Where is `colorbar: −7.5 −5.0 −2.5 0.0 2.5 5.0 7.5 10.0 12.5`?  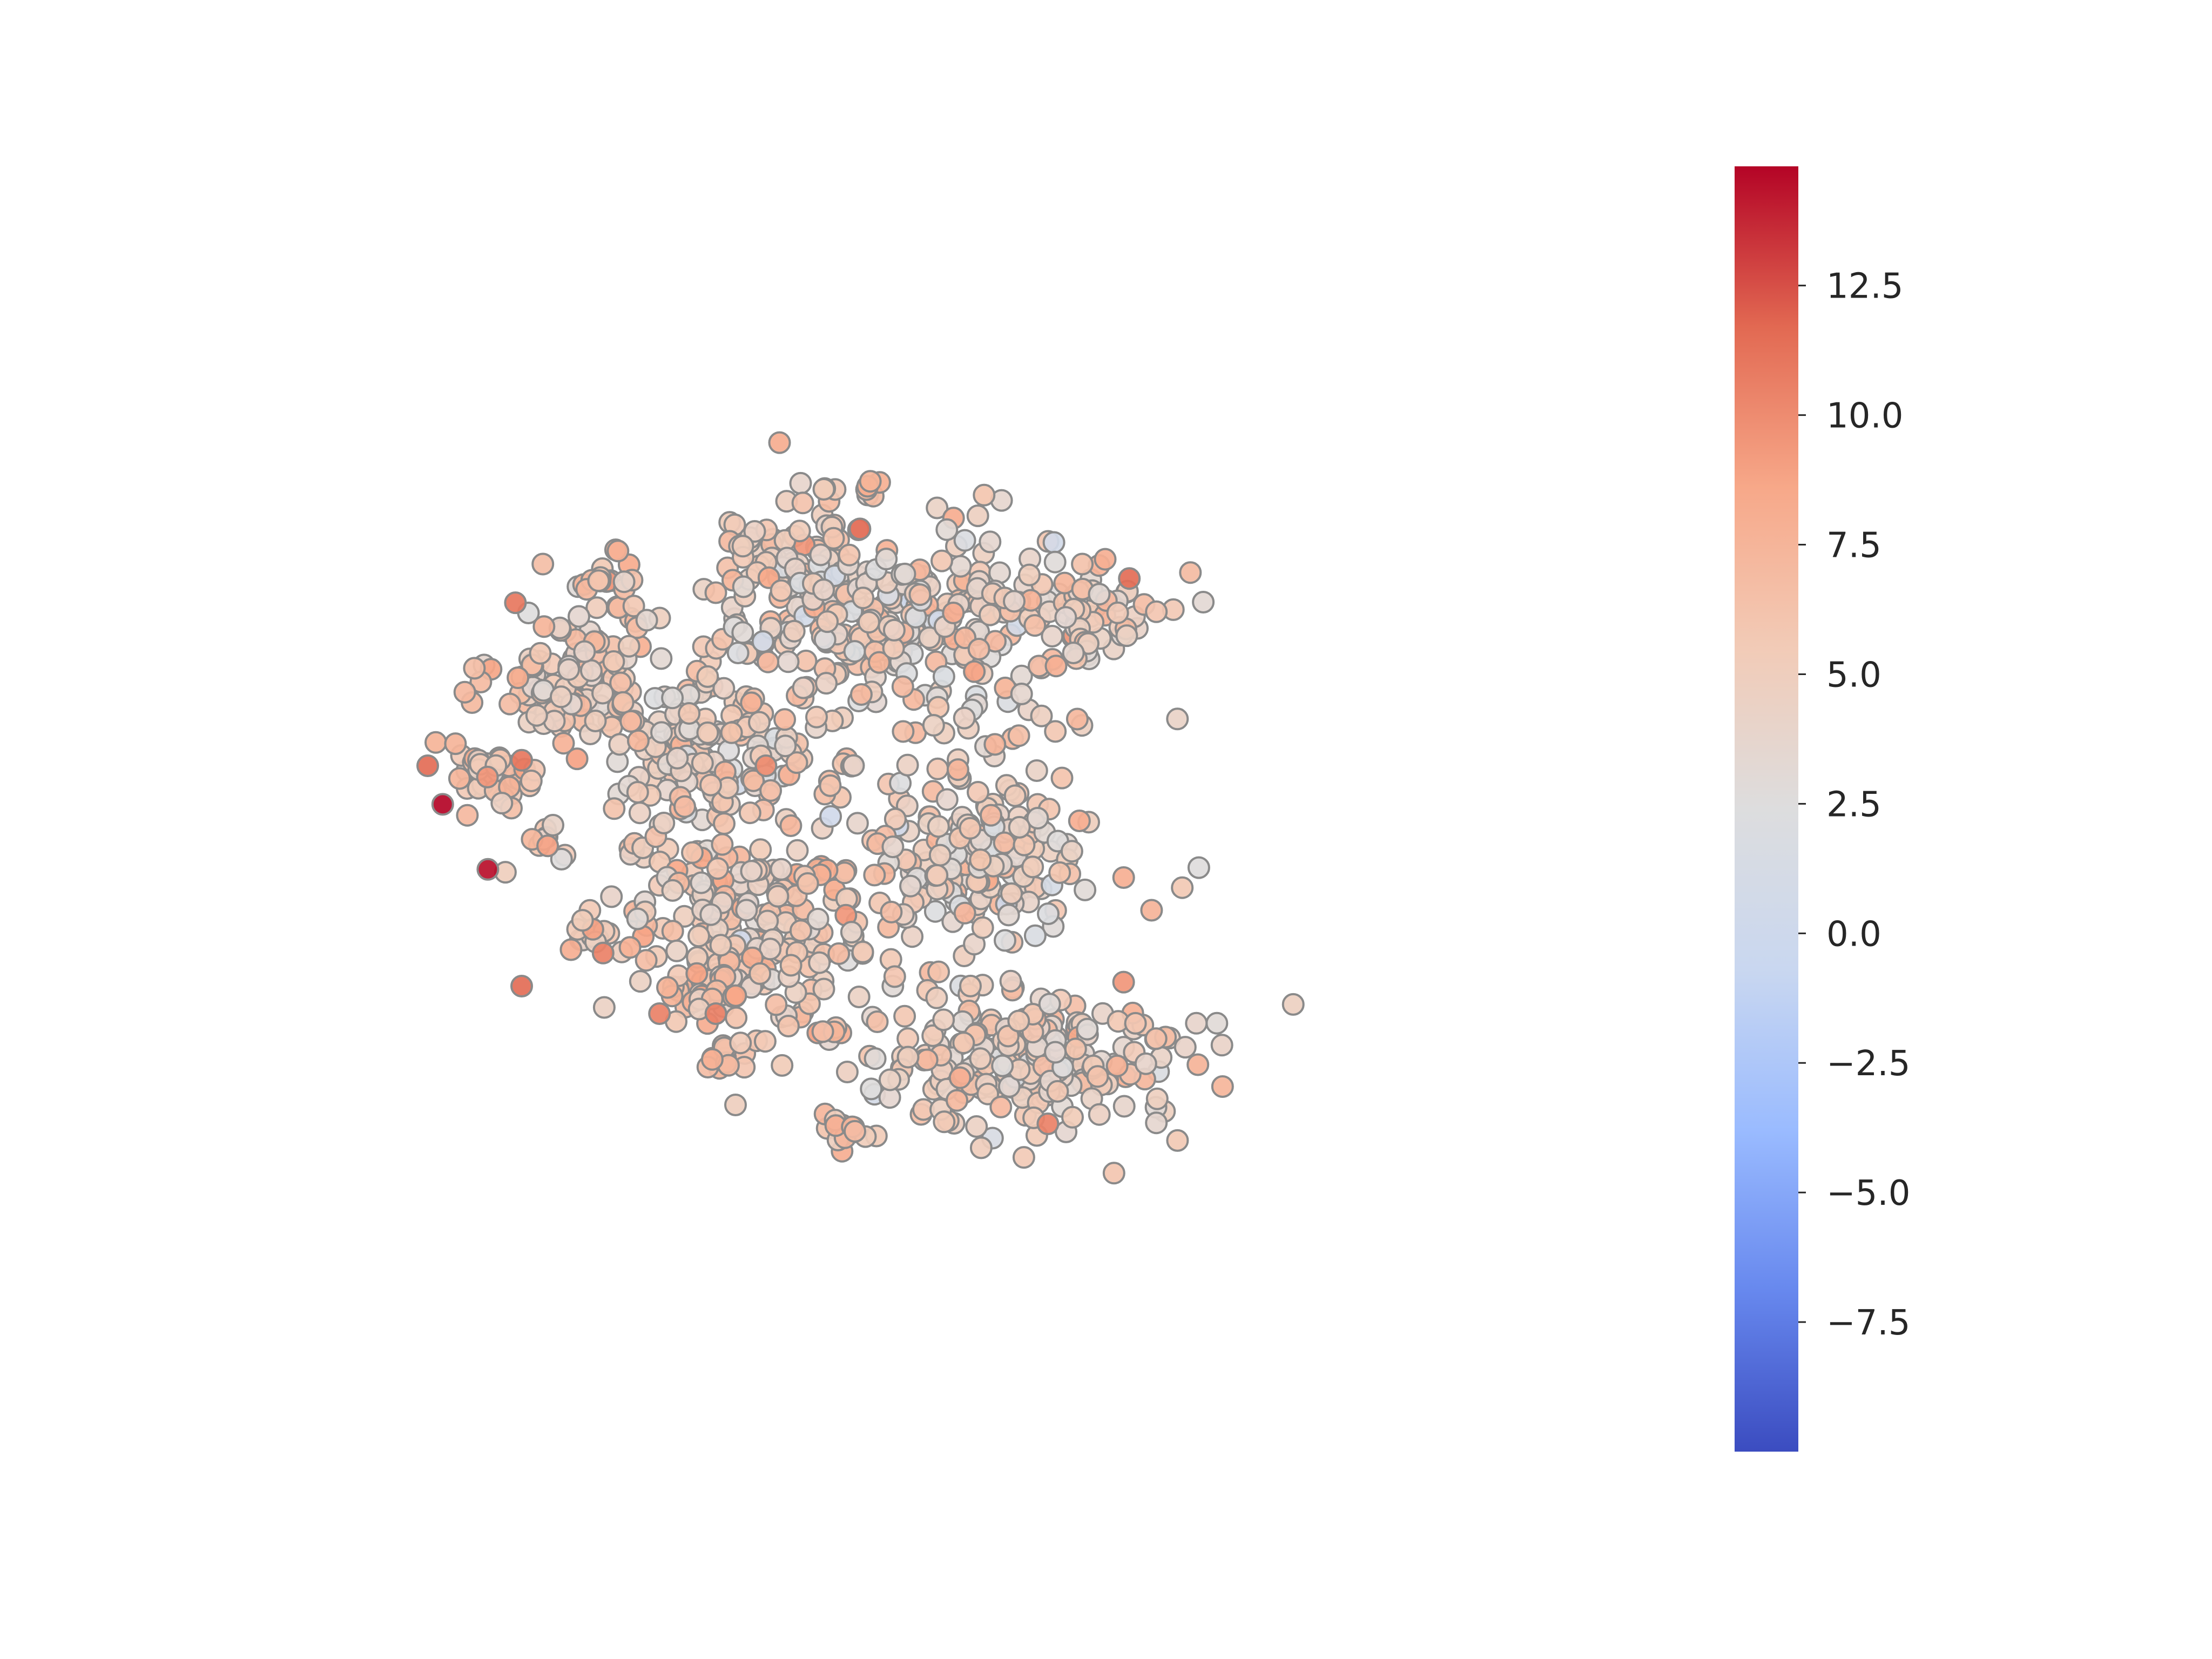
colorbar: −7.5 −5.0 −2.5 0.0 2.5 5.0 7.5 10.0 12.5 is located at coordinates (1822, 809).